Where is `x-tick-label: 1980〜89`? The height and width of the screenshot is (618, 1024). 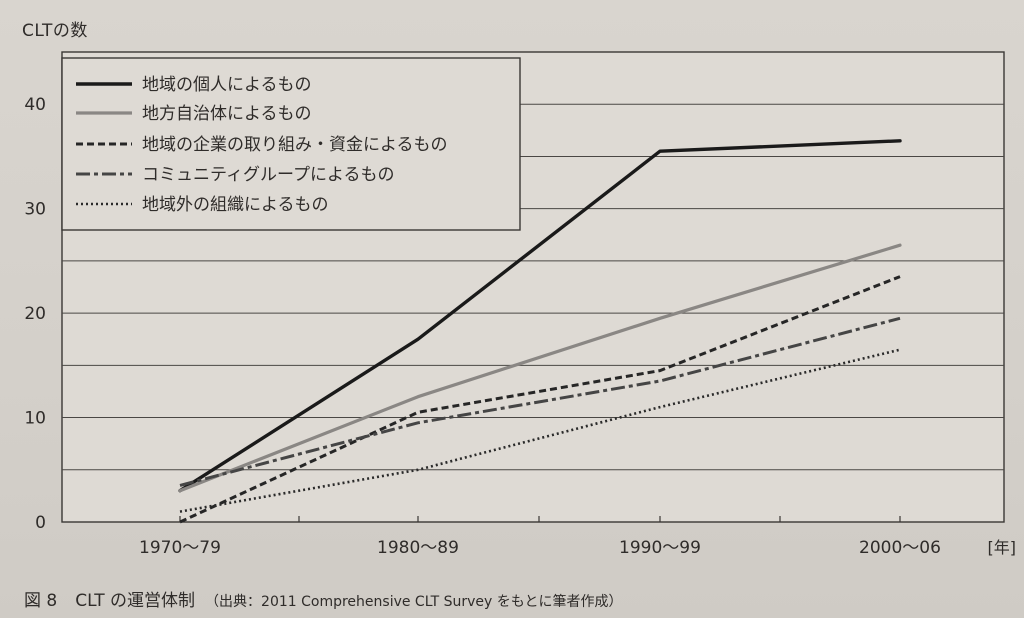 x-tick-label: 1980〜89 is located at coordinates (418, 548).